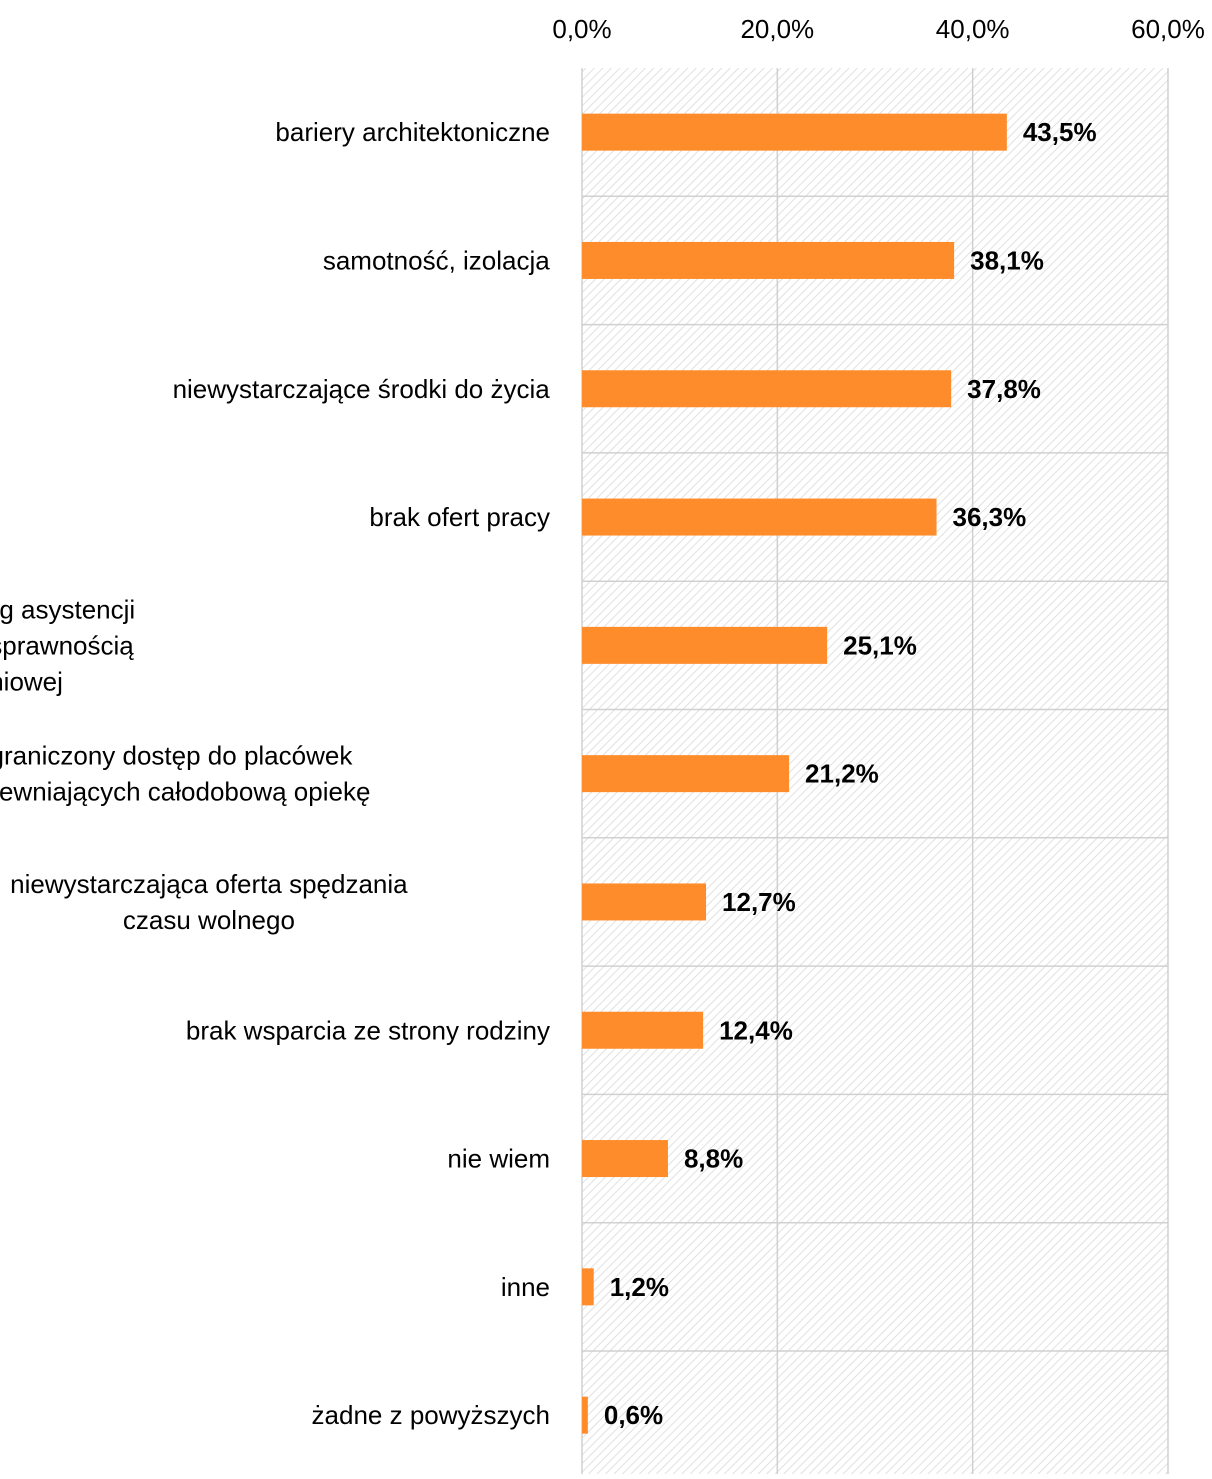 This screenshot has height=1479, width=1212. What do you see at coordinates (633, 1415) in the screenshot?
I see `data-label: 0,6%` at bounding box center [633, 1415].